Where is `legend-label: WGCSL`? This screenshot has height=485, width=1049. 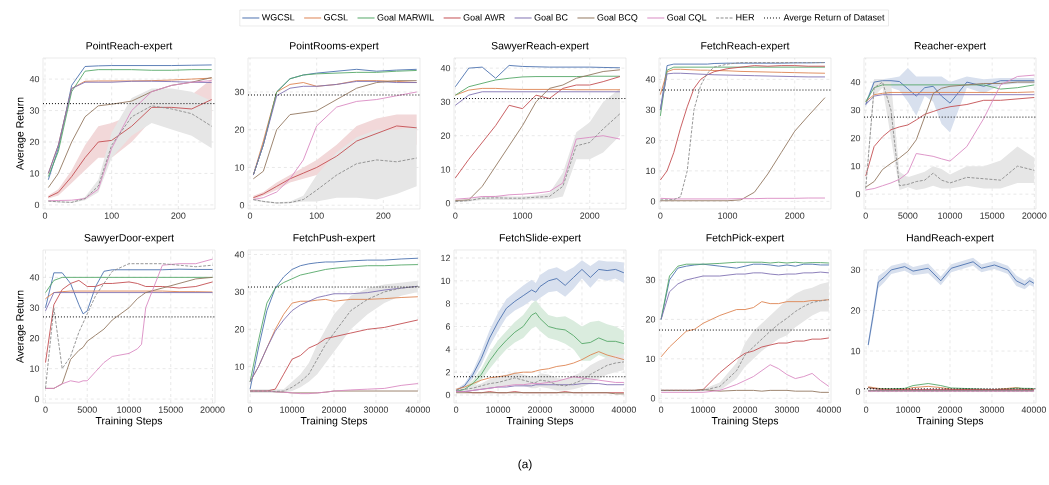
legend-label: WGCSL is located at coordinates (278, 17).